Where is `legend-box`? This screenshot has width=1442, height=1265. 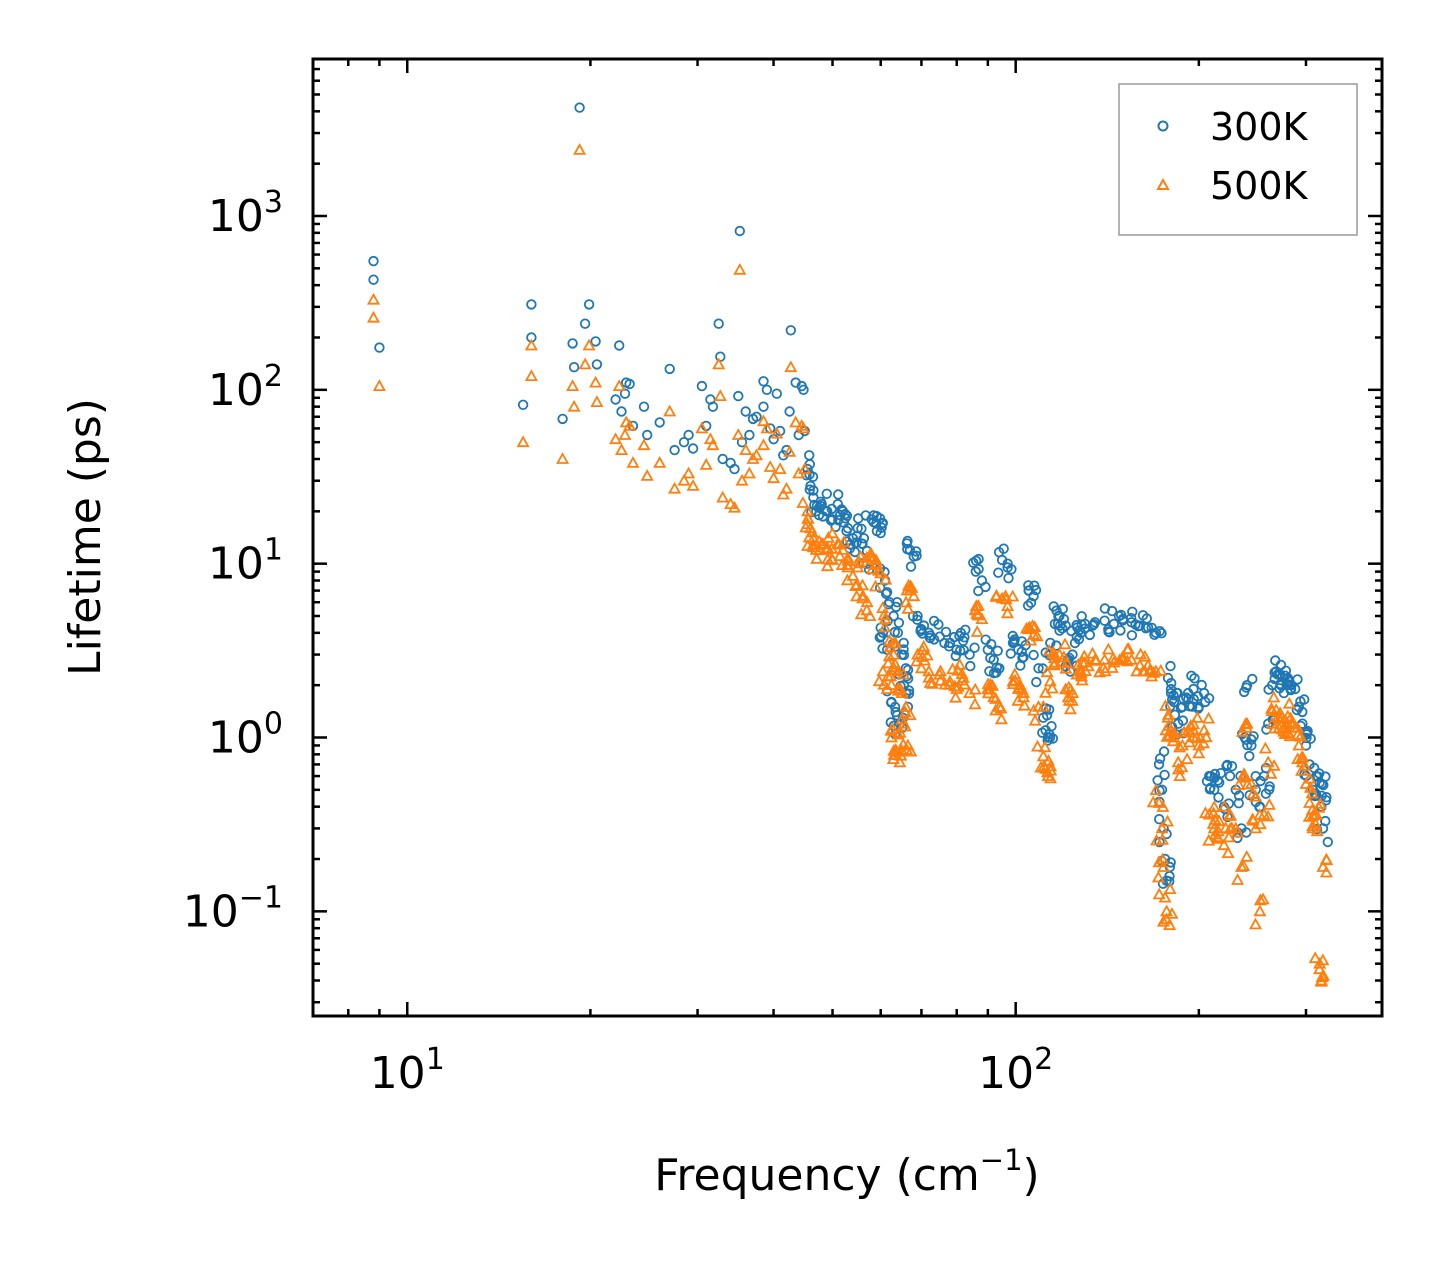
legend-box is located at coordinates (1238, 159).